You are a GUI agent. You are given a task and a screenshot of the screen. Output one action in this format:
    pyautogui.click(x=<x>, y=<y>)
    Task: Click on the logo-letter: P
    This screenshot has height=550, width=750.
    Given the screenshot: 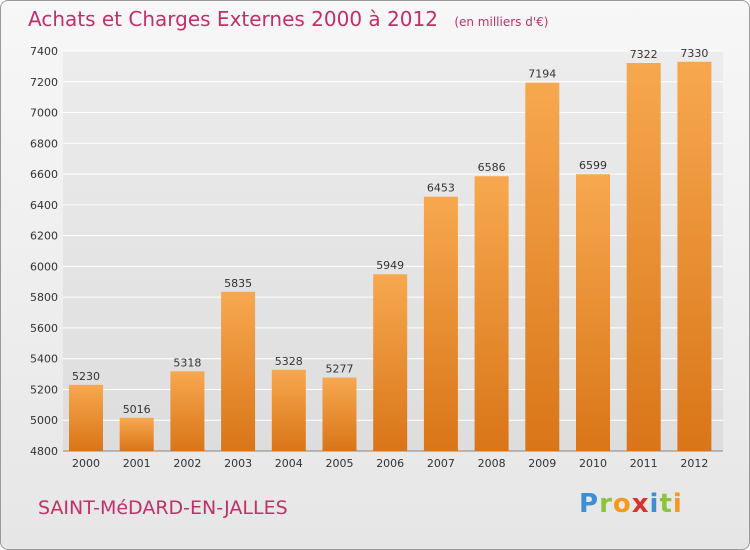 What is the action you would take?
    pyautogui.click(x=589, y=504)
    